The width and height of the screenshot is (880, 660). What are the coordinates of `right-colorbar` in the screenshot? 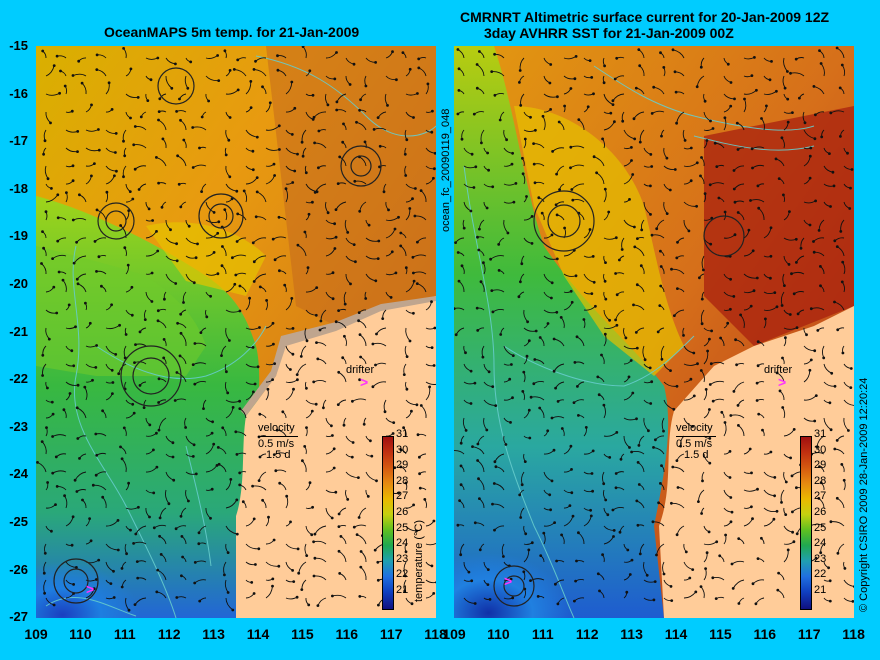 It's located at (806, 523).